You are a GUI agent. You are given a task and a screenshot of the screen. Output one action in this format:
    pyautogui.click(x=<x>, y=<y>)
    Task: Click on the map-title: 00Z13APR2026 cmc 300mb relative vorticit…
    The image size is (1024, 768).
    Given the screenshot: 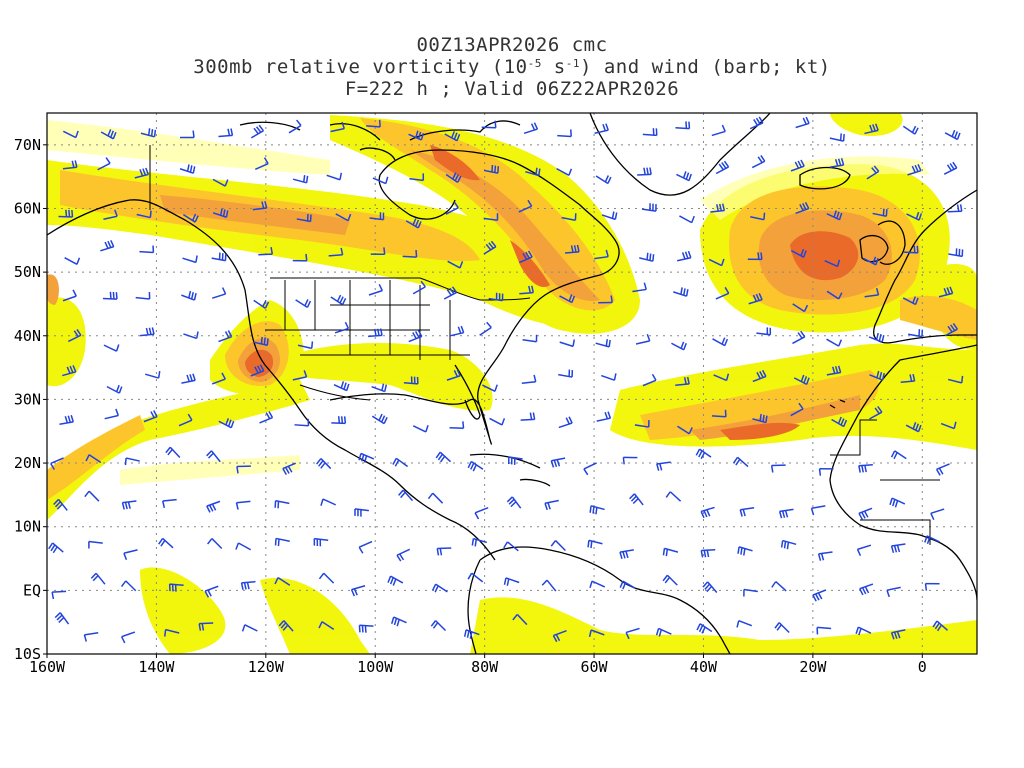 What is the action you would take?
    pyautogui.click(x=512, y=67)
    